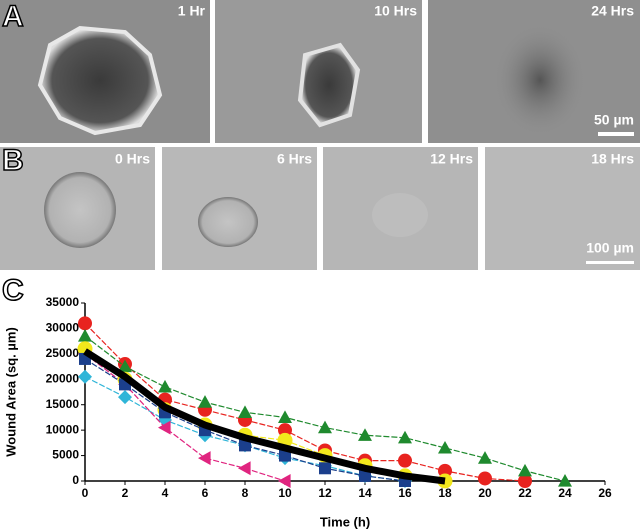 This screenshot has height=531, width=640. What do you see at coordinates (132, 159) in the screenshot?
I see `caption: 0 Hrs` at bounding box center [132, 159].